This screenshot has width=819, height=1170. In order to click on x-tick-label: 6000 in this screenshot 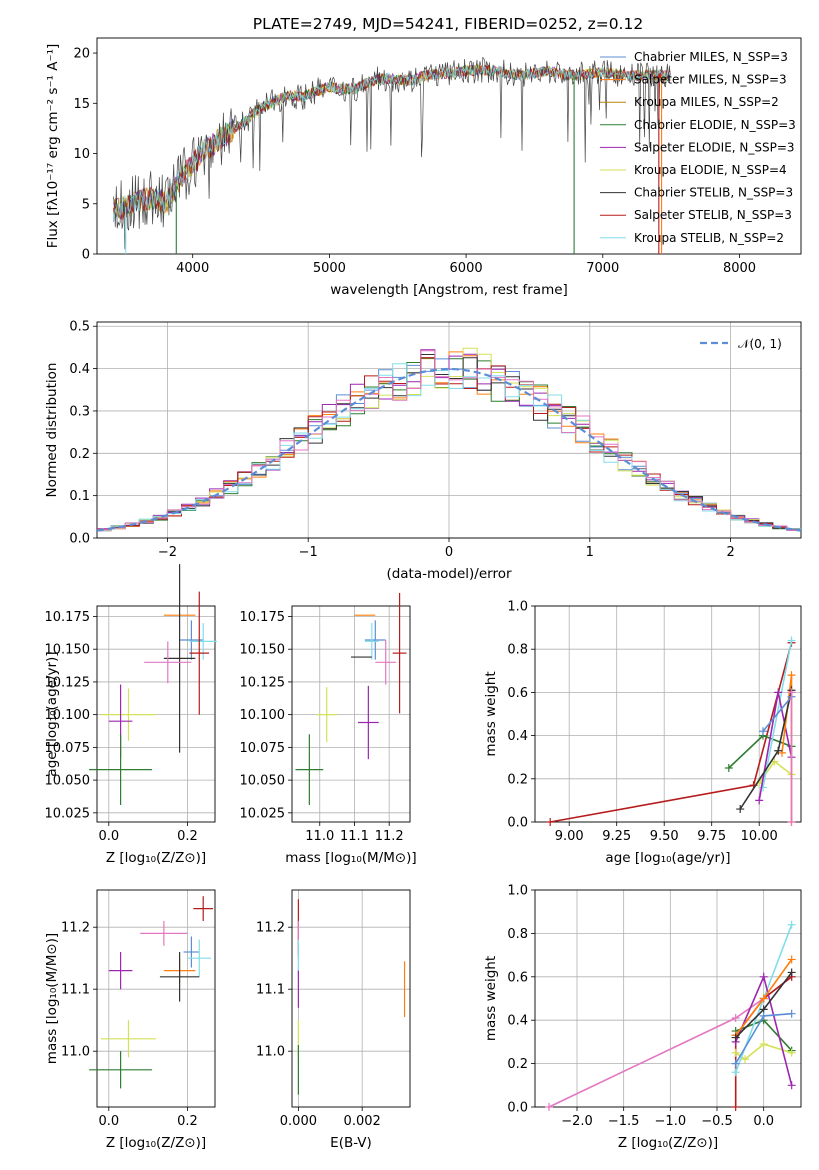, I will do `click(466, 268)`.